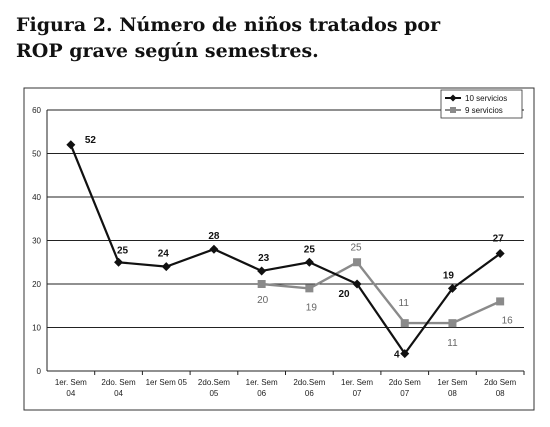  What do you see at coordinates (70, 393) in the screenshot?
I see `x-tick-label-year-0: 04` at bounding box center [70, 393].